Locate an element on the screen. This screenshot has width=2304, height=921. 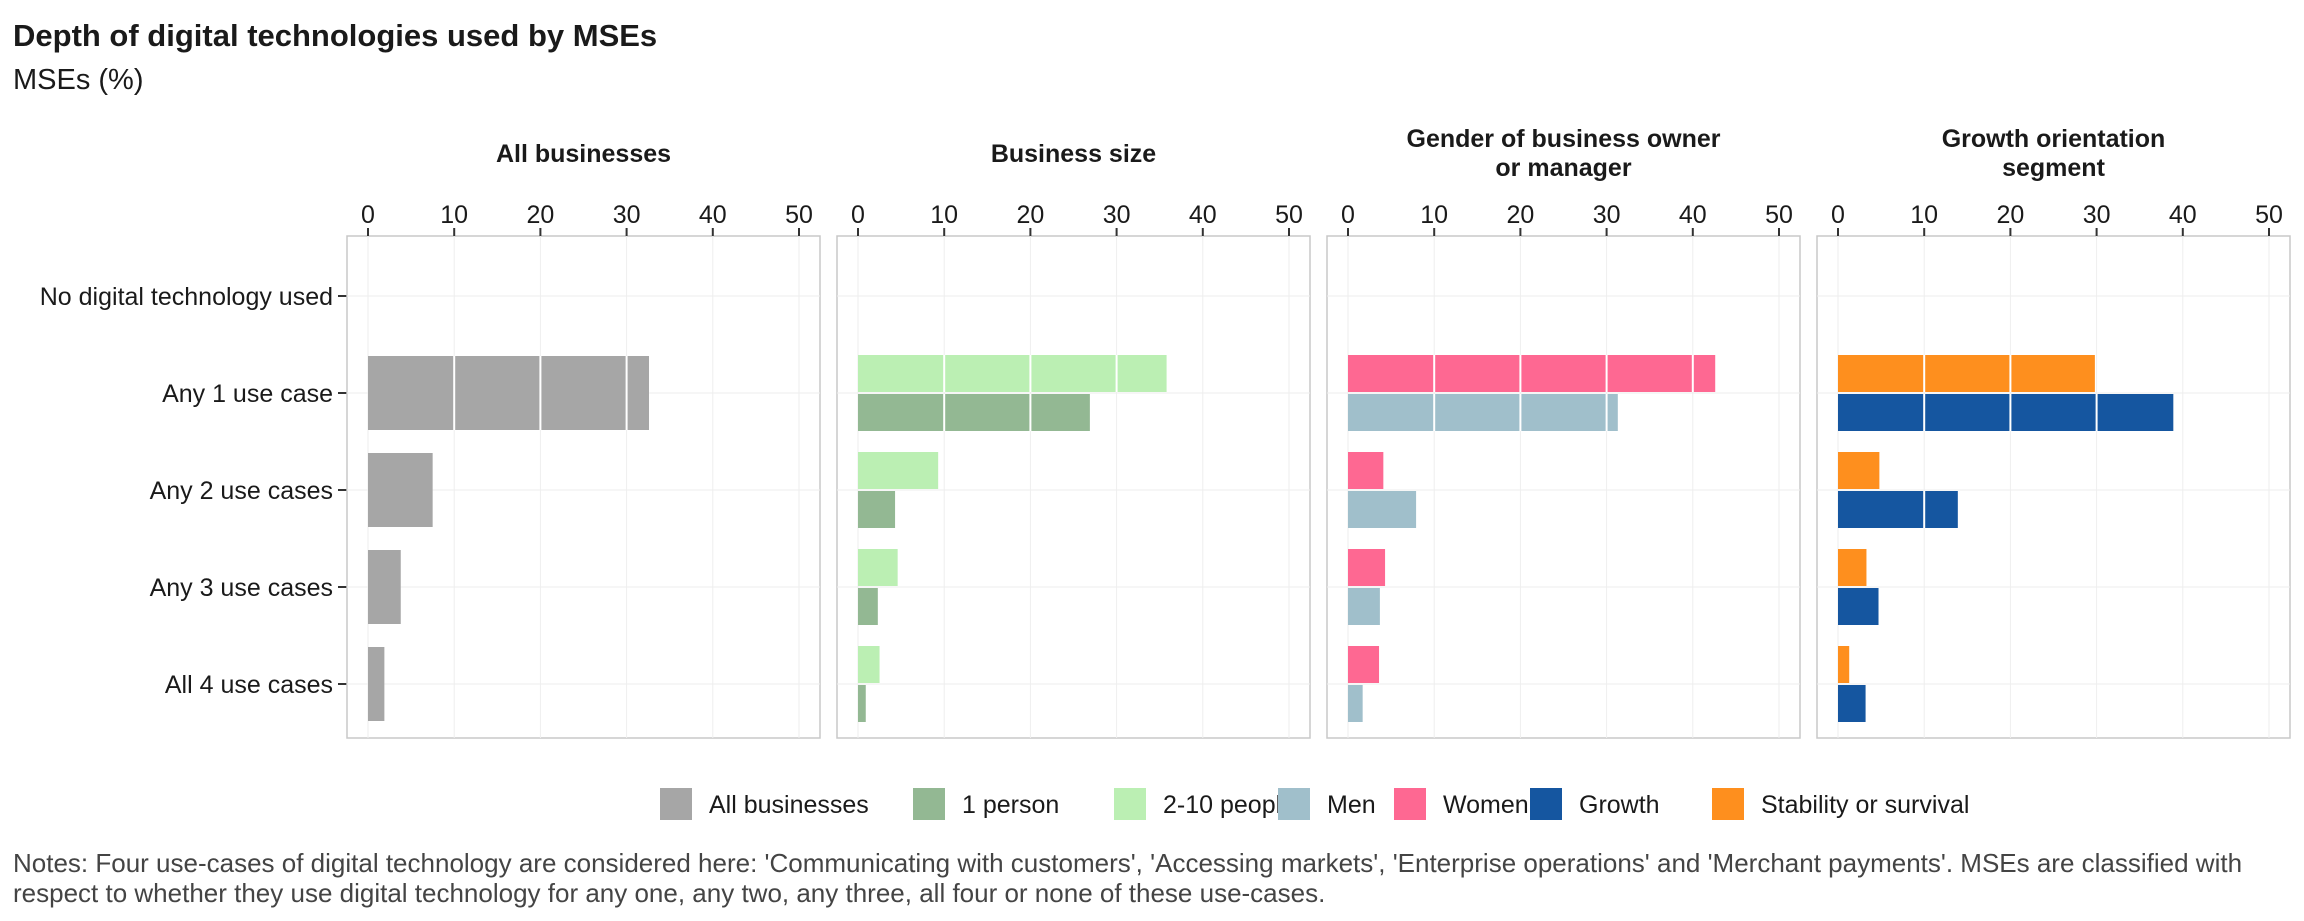
legend-label: Men is located at coordinates (1351, 805).